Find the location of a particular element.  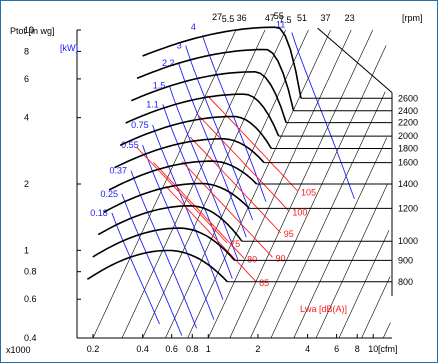

x-tick-label: 0.4 is located at coordinates (142, 349).